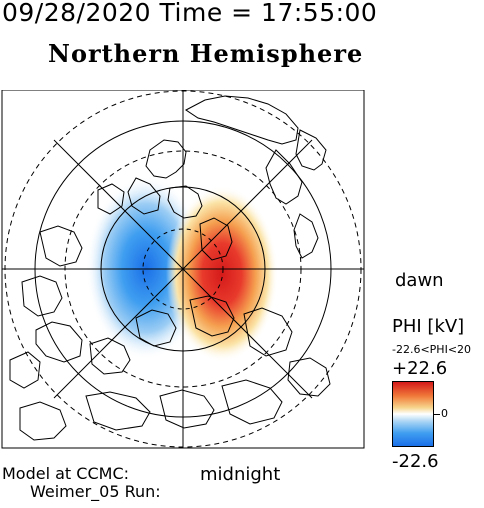 The width and height of the screenshot is (484, 508). Describe the element at coordinates (95, 491) in the screenshot. I see `run-label: Weimer_05 Run:` at that location.